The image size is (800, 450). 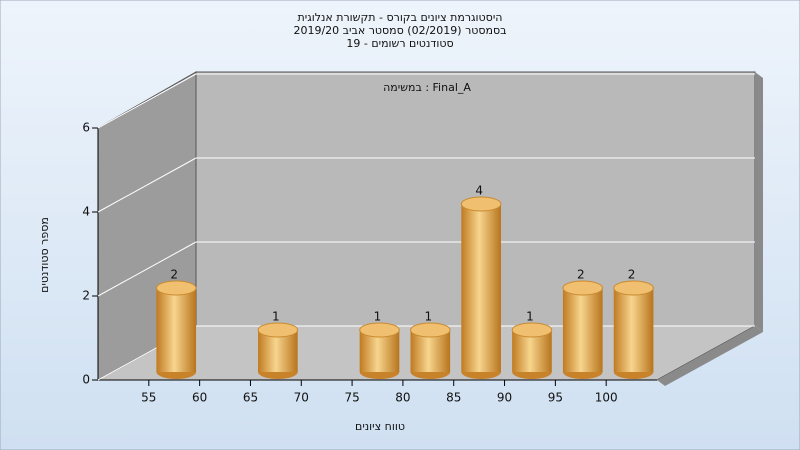 I want to click on floor-edge, so click(x=710, y=356).